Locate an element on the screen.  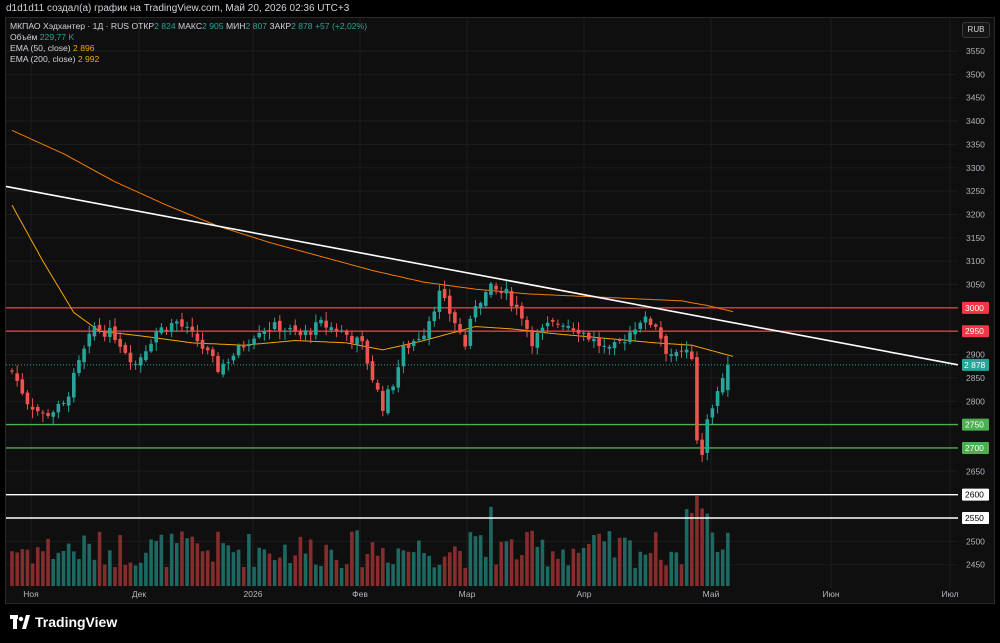
currency-button: RUB is located at coordinates (976, 30).